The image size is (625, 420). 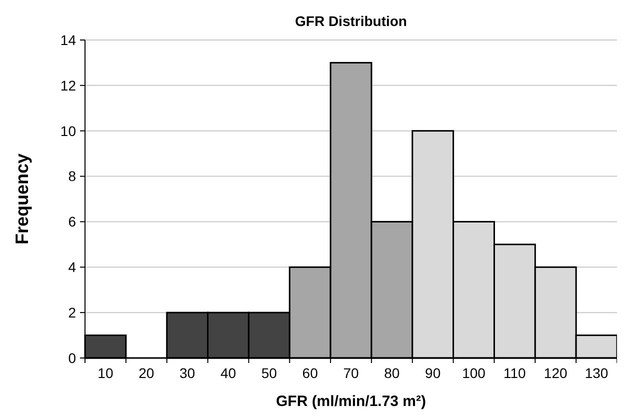 I want to click on x-tick-label: 100, so click(x=474, y=373).